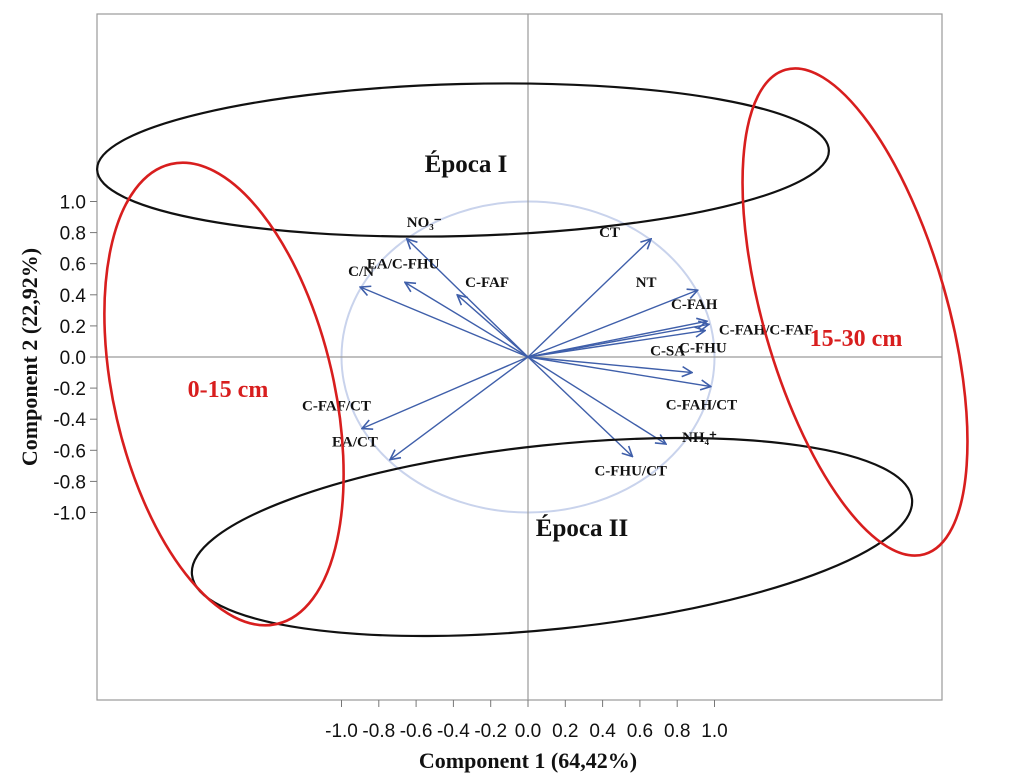 The width and height of the screenshot is (1025, 773). What do you see at coordinates (856, 339) in the screenshot?
I see `depth-15-30-label: 15-30 cm` at bounding box center [856, 339].